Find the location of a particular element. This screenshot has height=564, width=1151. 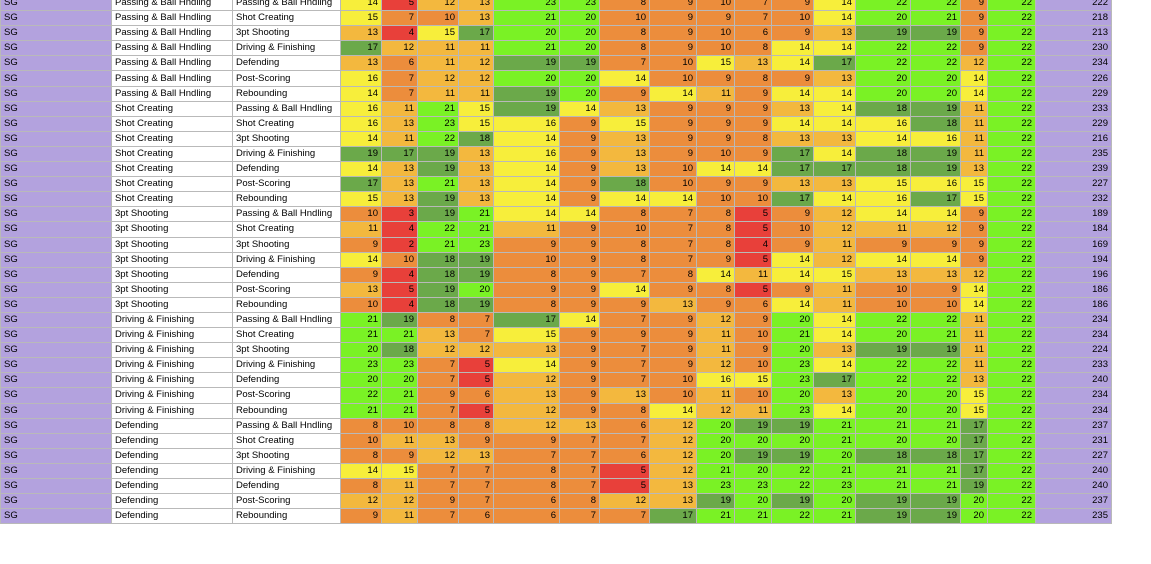

total-cell: 213 is located at coordinates (1073, 33).